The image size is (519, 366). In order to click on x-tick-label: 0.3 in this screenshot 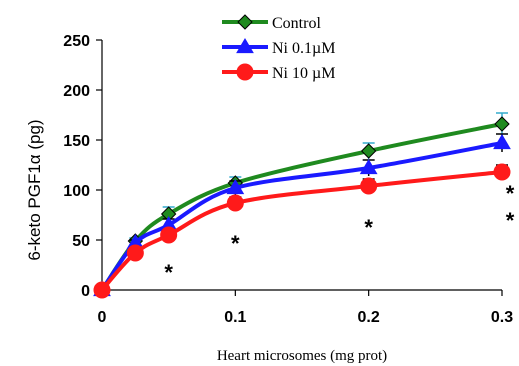, I will do `click(502, 317)`.